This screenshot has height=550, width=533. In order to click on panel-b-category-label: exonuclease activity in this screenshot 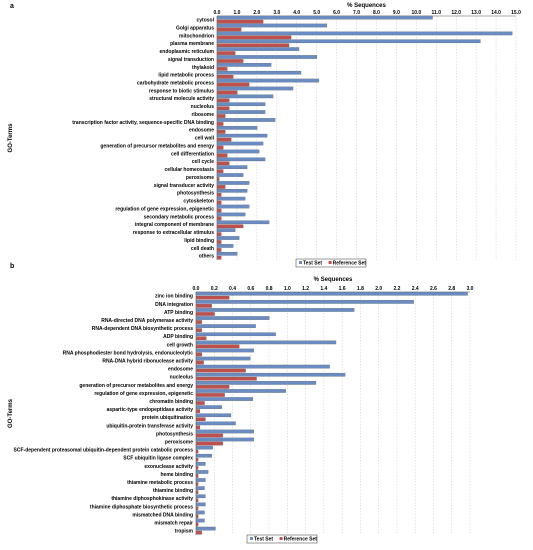, I will do `click(168, 467)`.